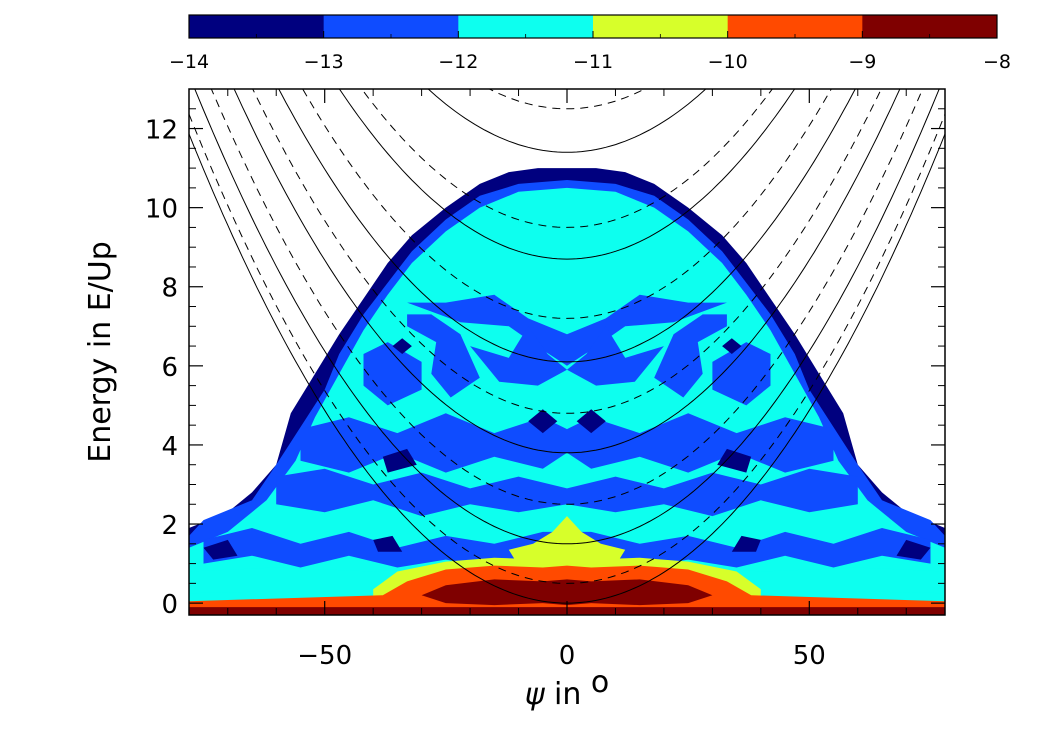 Image resolution: width=1050 pixels, height=750 pixels. What do you see at coordinates (728, 62) in the screenshot?
I see `colorbar-tick-label-4: −10` at bounding box center [728, 62].